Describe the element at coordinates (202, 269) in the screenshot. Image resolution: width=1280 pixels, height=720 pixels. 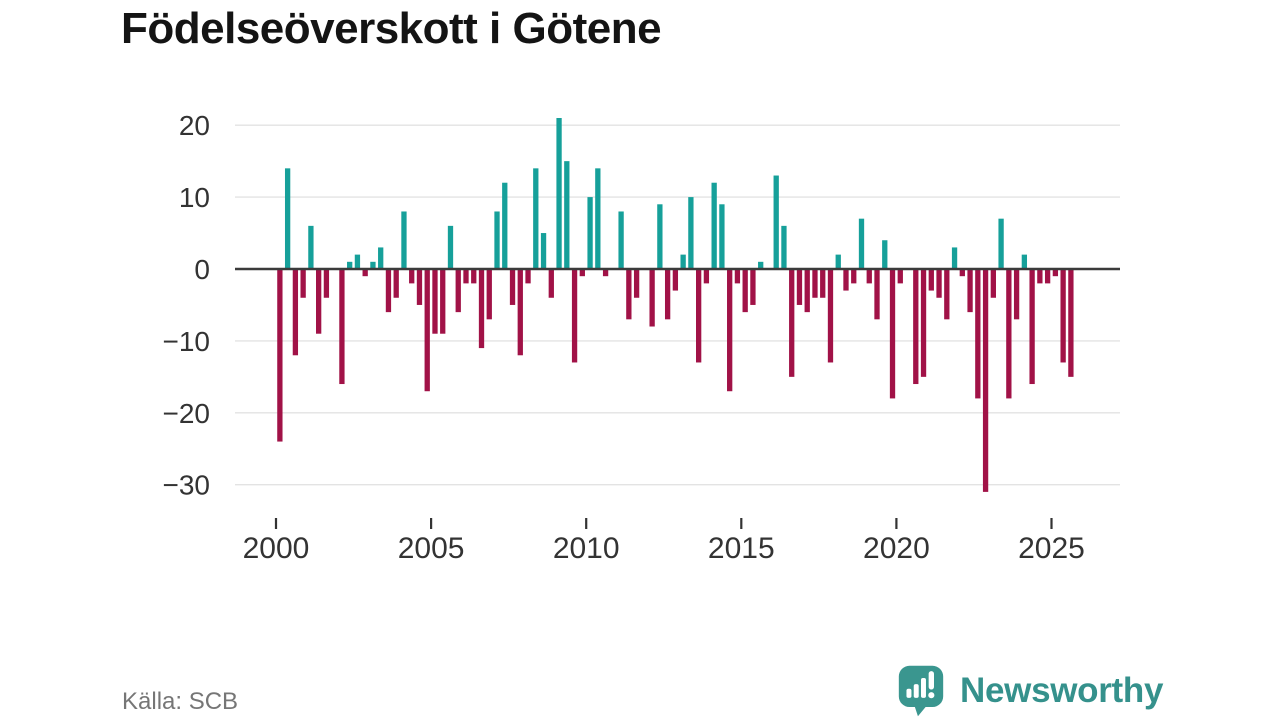
I see `y-axis-label: 0` at that location.